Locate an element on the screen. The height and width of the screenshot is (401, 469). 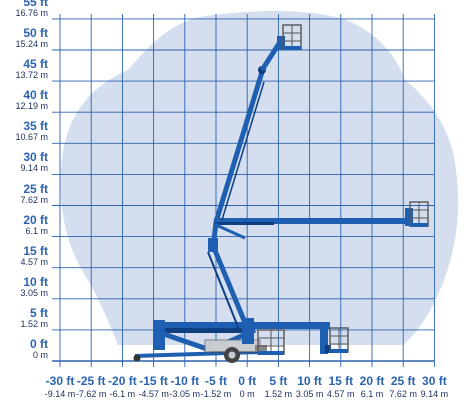
y-label-ft: 30 ft is located at coordinates (35, 157).